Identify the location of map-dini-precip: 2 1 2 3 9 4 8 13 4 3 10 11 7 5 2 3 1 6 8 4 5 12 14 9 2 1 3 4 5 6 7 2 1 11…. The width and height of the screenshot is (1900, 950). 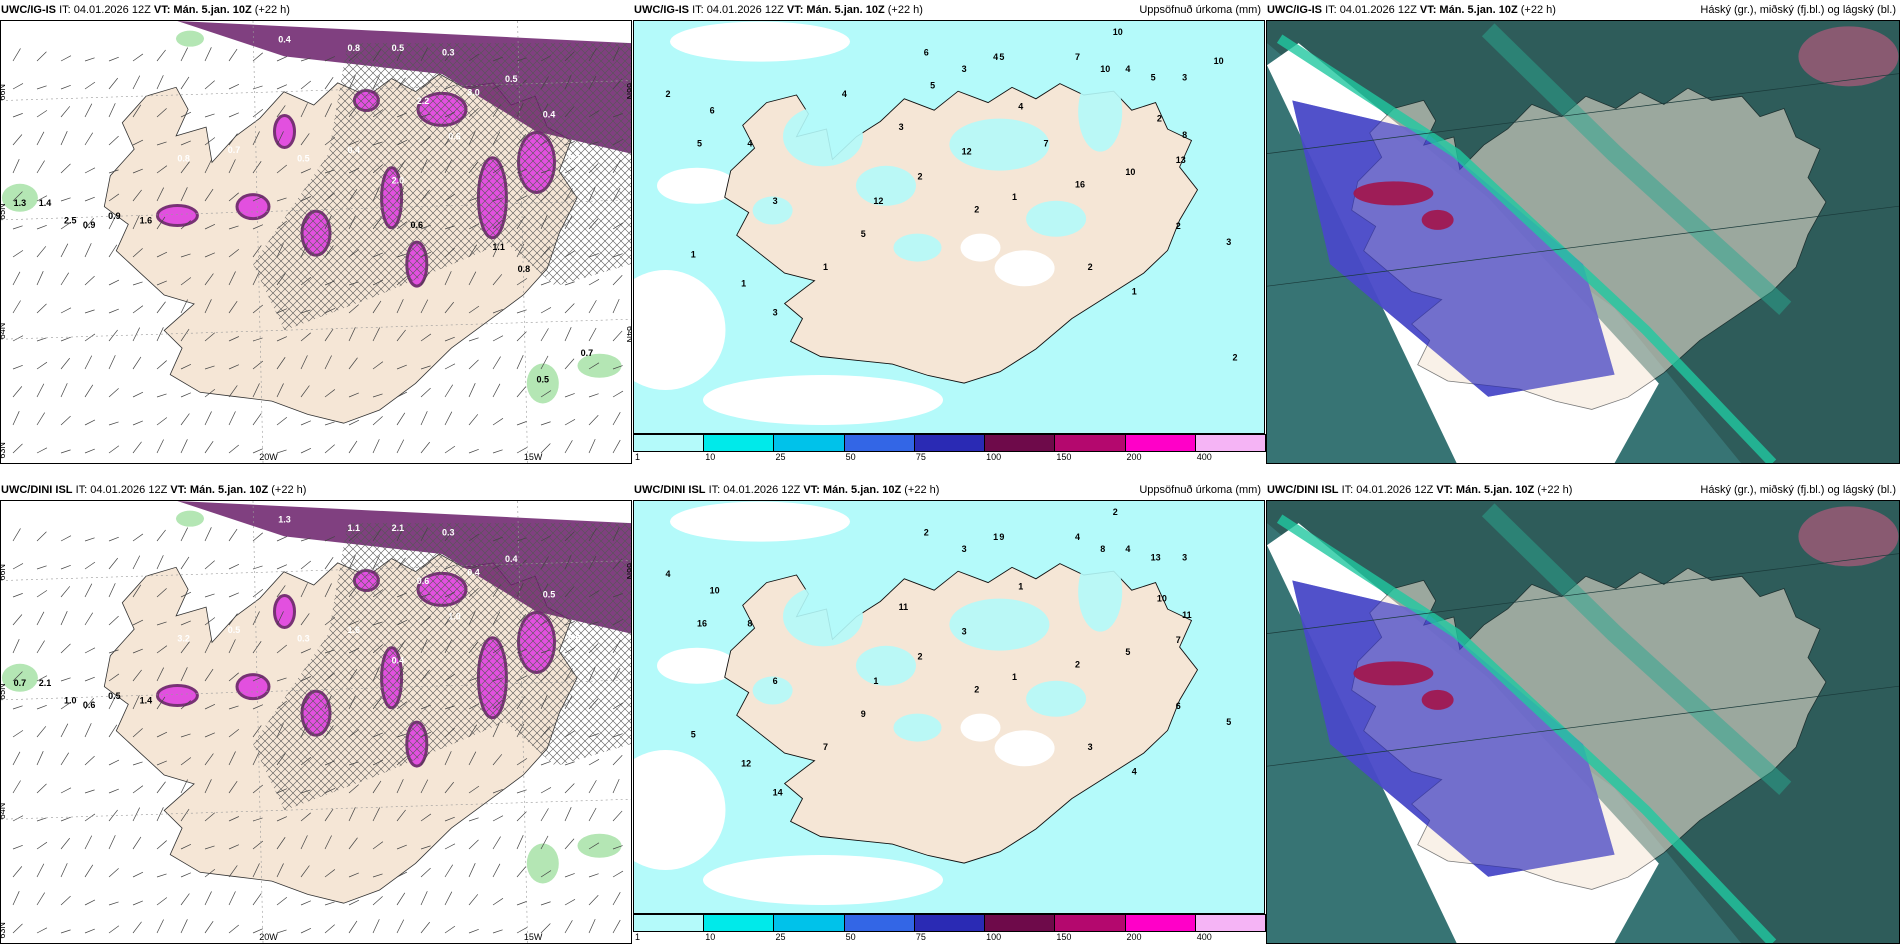
(949, 707).